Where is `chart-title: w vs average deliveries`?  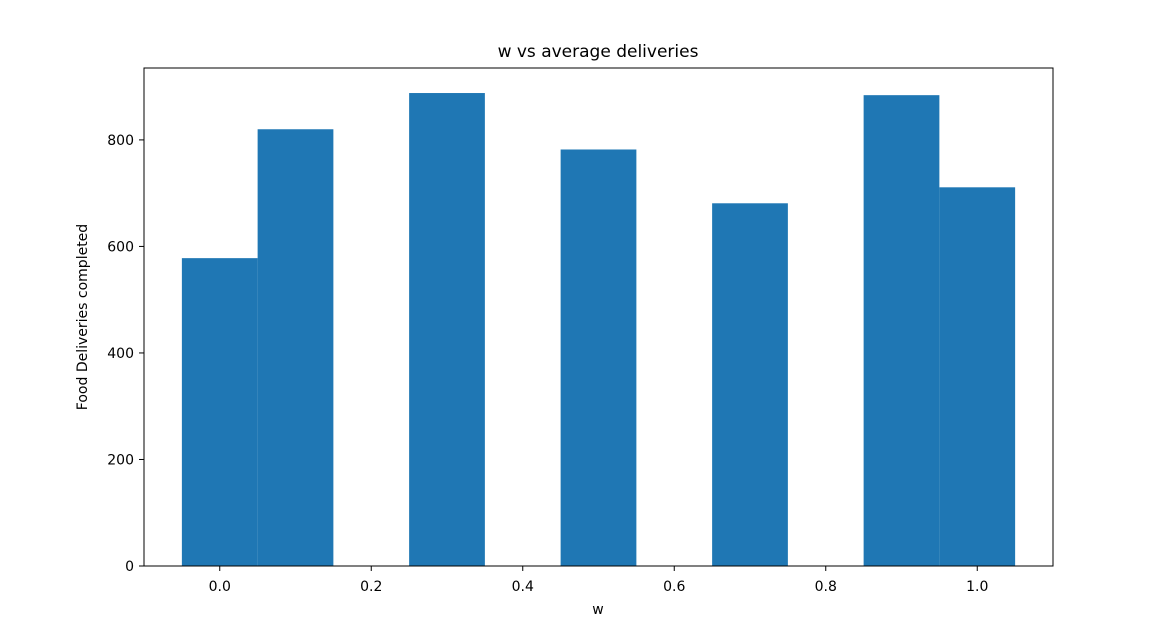
chart-title: w vs average deliveries is located at coordinates (598, 52).